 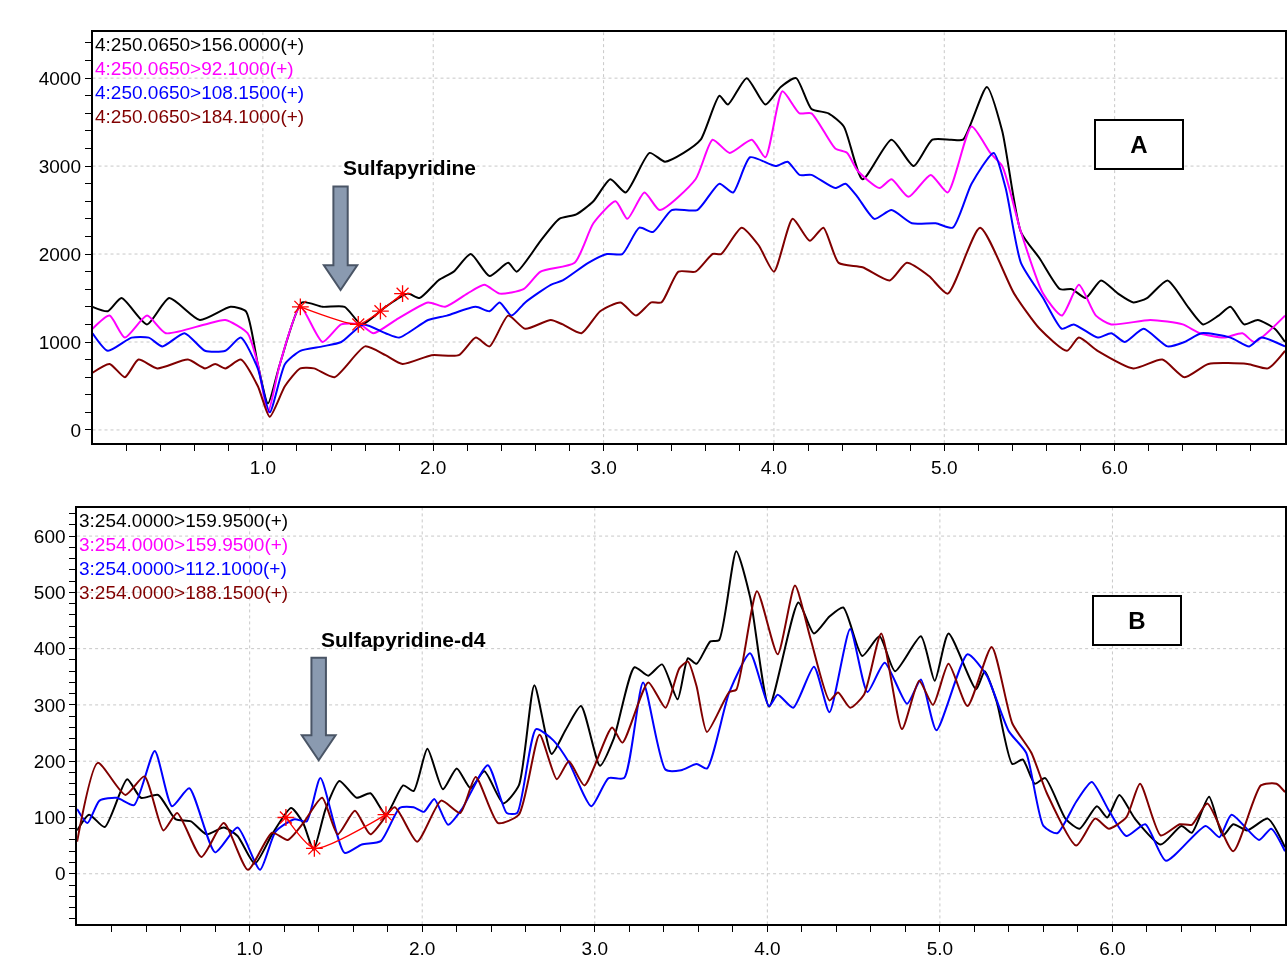 I want to click on text: 4:250.0650>184.1000(+), so click(x=200, y=116).